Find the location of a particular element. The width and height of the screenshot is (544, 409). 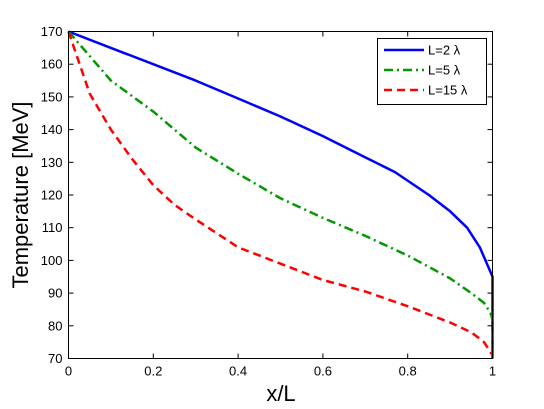

y-tick-label: 90 is located at coordinates (55, 293).